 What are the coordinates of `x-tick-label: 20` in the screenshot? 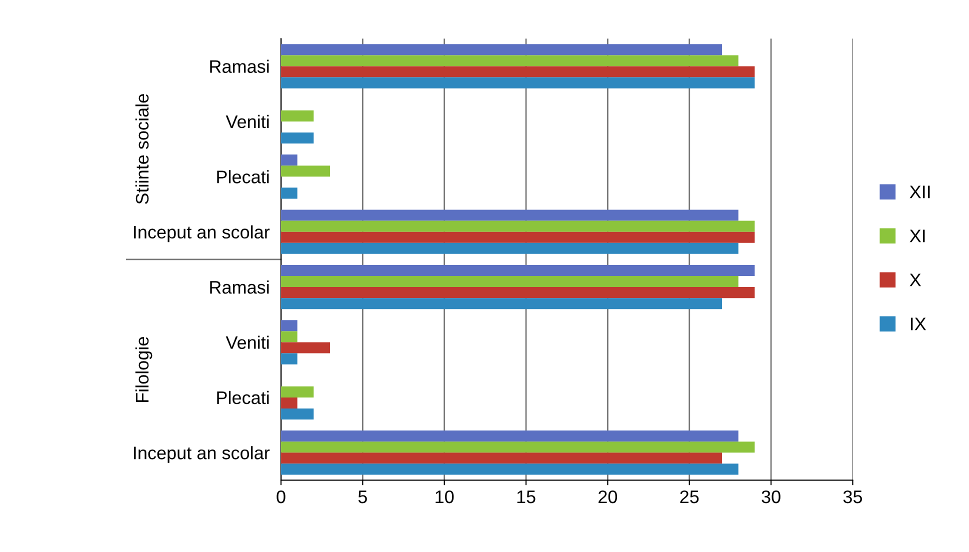 It's located at (608, 497).